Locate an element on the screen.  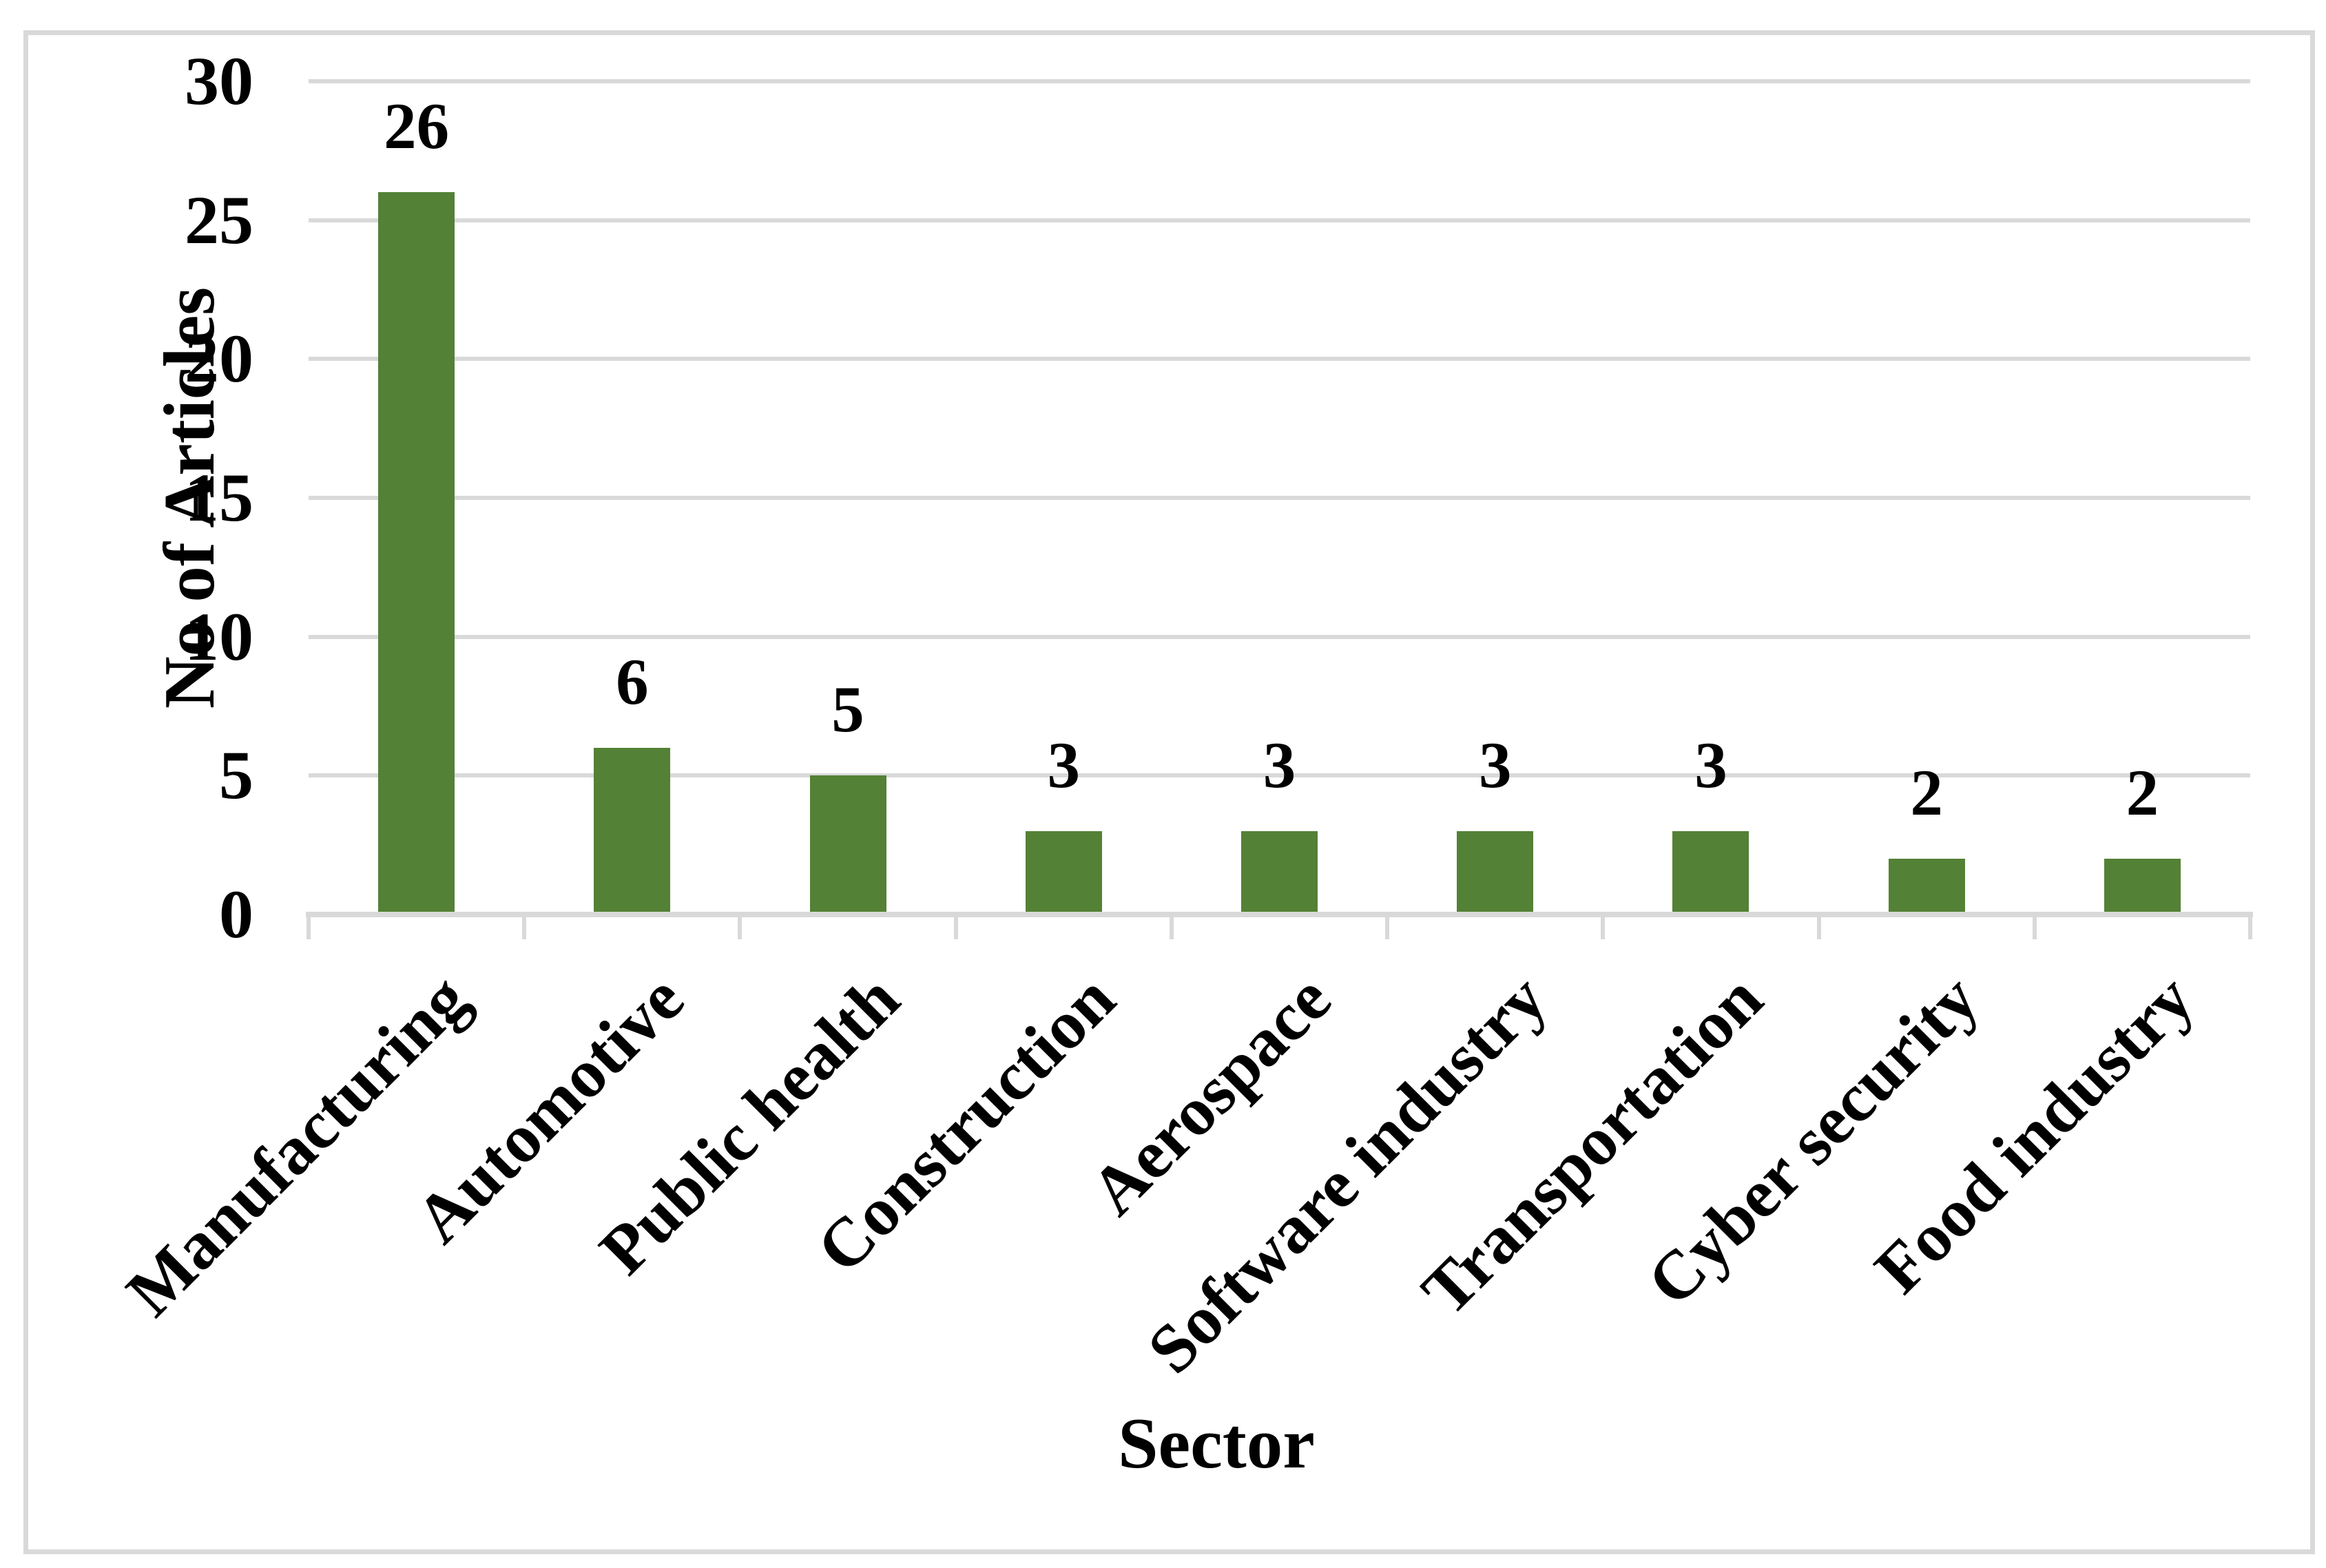
y-tick-label: 20 is located at coordinates (219, 358).